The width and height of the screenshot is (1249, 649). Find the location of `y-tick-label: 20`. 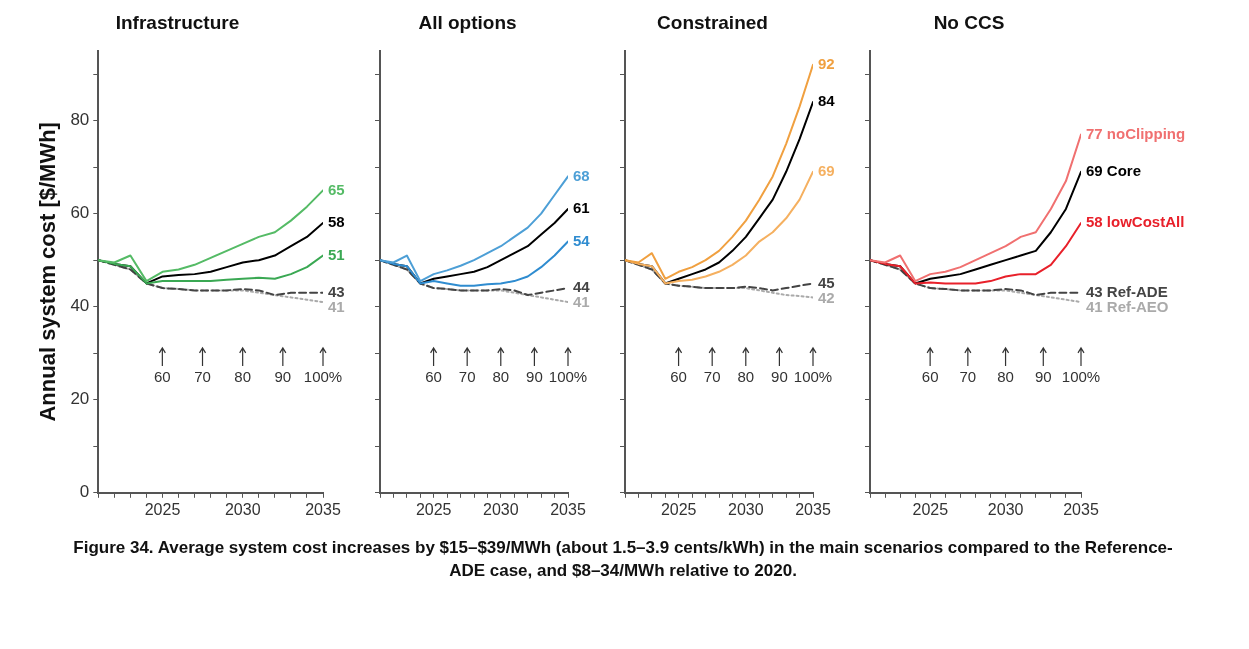

y-tick-label: 20 is located at coordinates (80, 399).